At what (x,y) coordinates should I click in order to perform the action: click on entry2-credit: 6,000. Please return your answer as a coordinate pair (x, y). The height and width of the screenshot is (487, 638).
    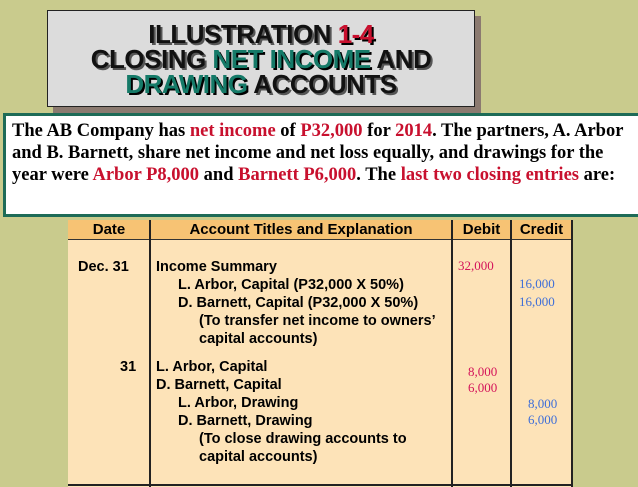
    Looking at the image, I should click on (543, 419).